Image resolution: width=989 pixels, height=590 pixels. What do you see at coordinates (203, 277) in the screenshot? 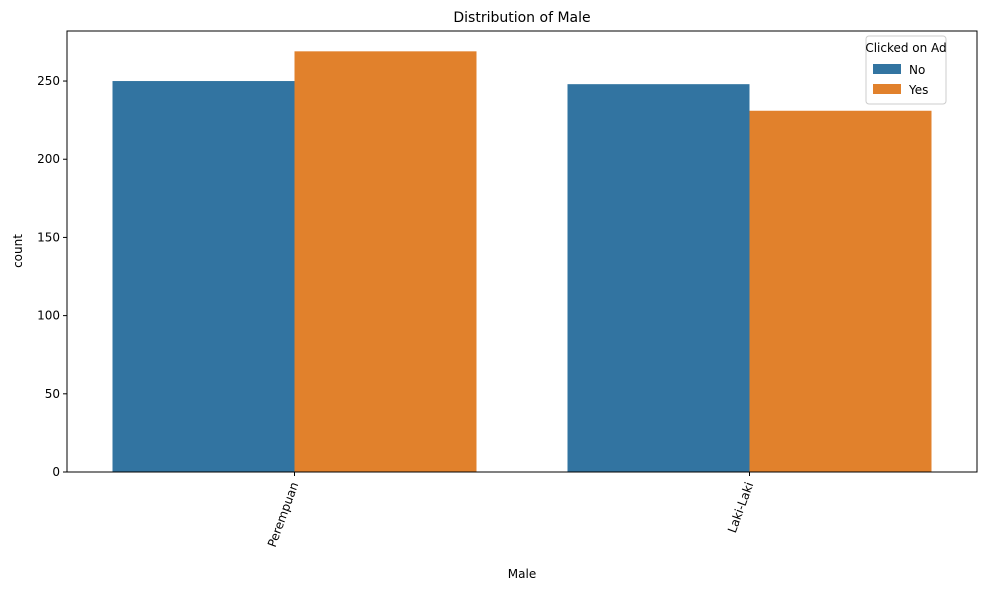
I see `bar-no-perempuan` at bounding box center [203, 277].